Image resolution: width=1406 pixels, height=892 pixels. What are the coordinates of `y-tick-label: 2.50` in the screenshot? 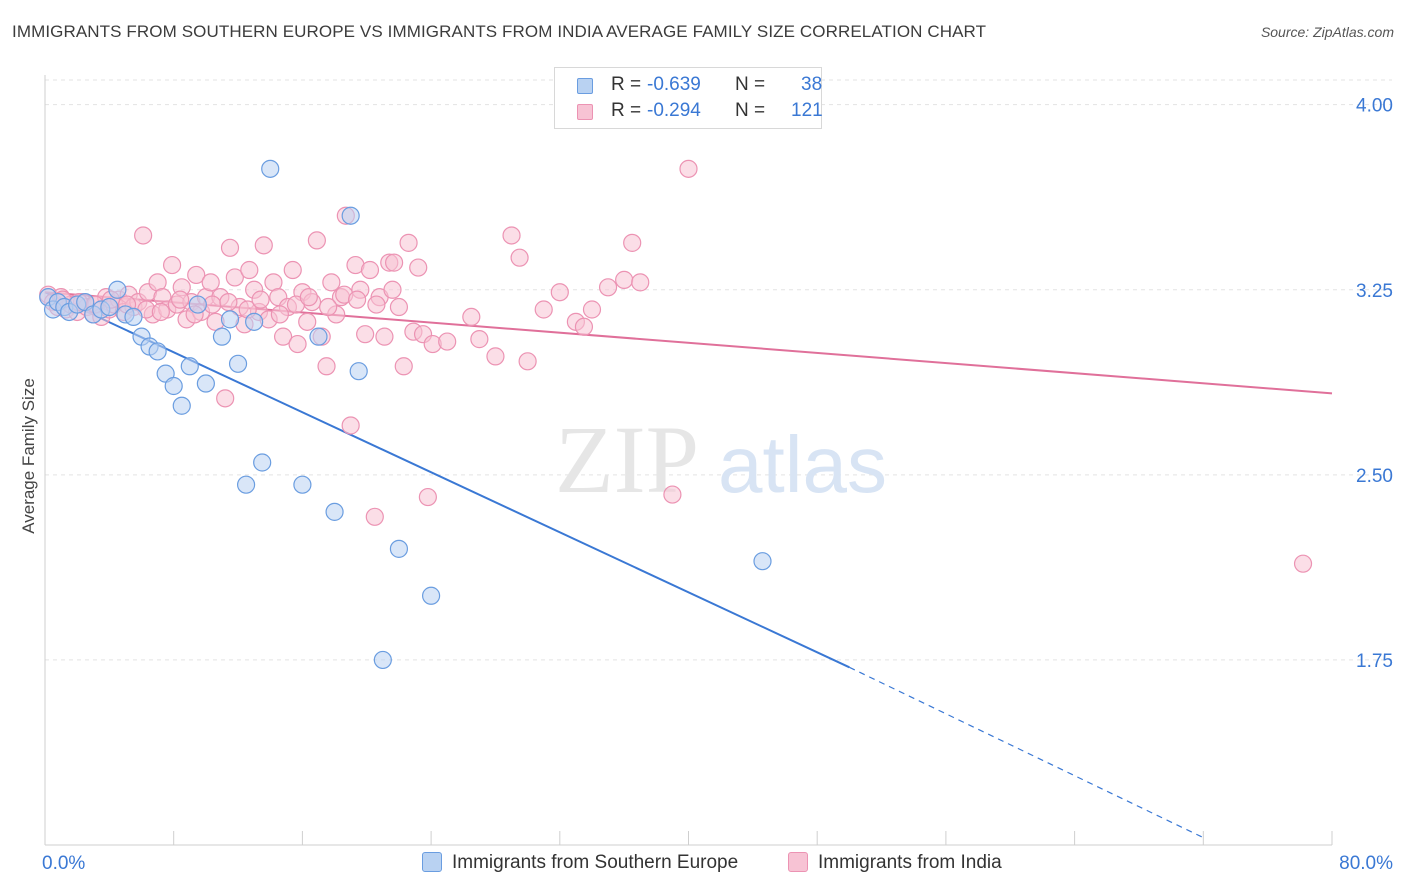 It's located at (1374, 476).